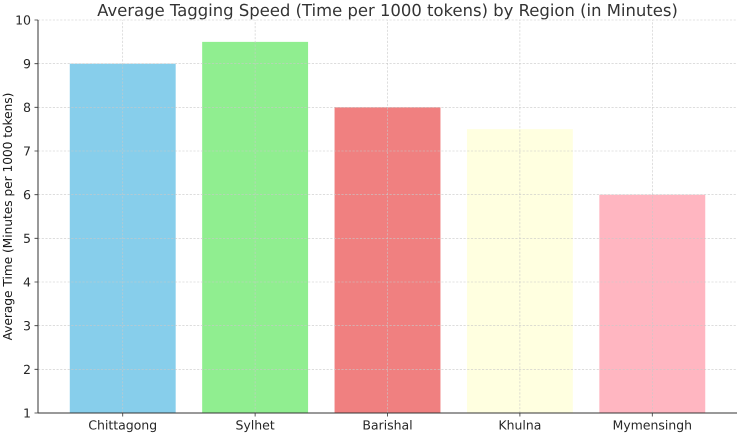  What do you see at coordinates (8, 217) in the screenshot?
I see `y-axis-title: Average Time (Minutes per 1000 tokens)` at bounding box center [8, 217].